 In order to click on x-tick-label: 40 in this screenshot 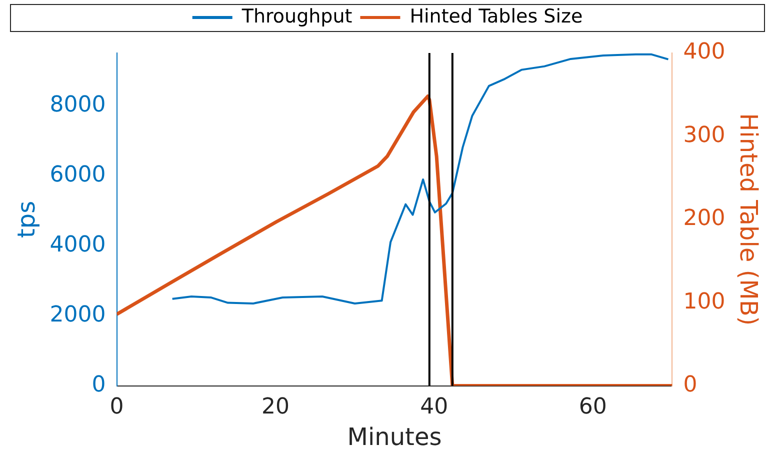, I will do `click(434, 407)`.